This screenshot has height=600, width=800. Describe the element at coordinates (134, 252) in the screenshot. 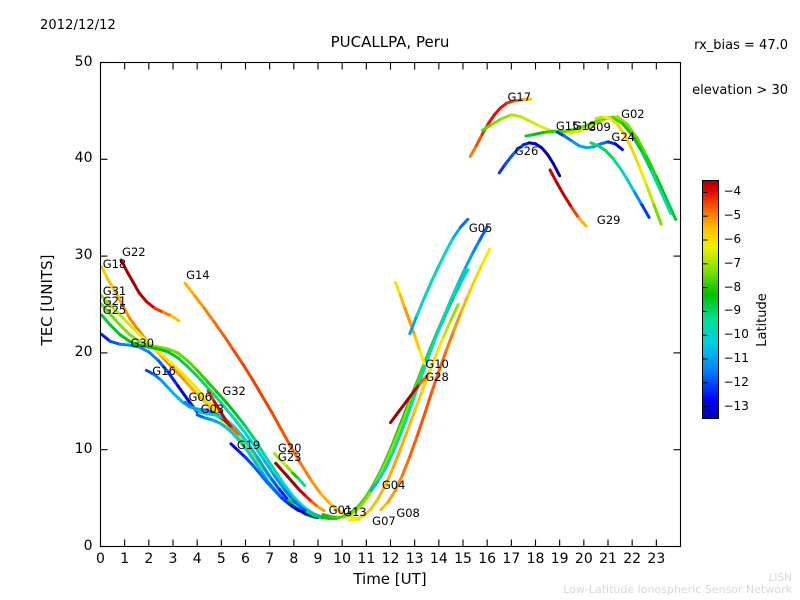

I see `satellite-label: G22` at that location.